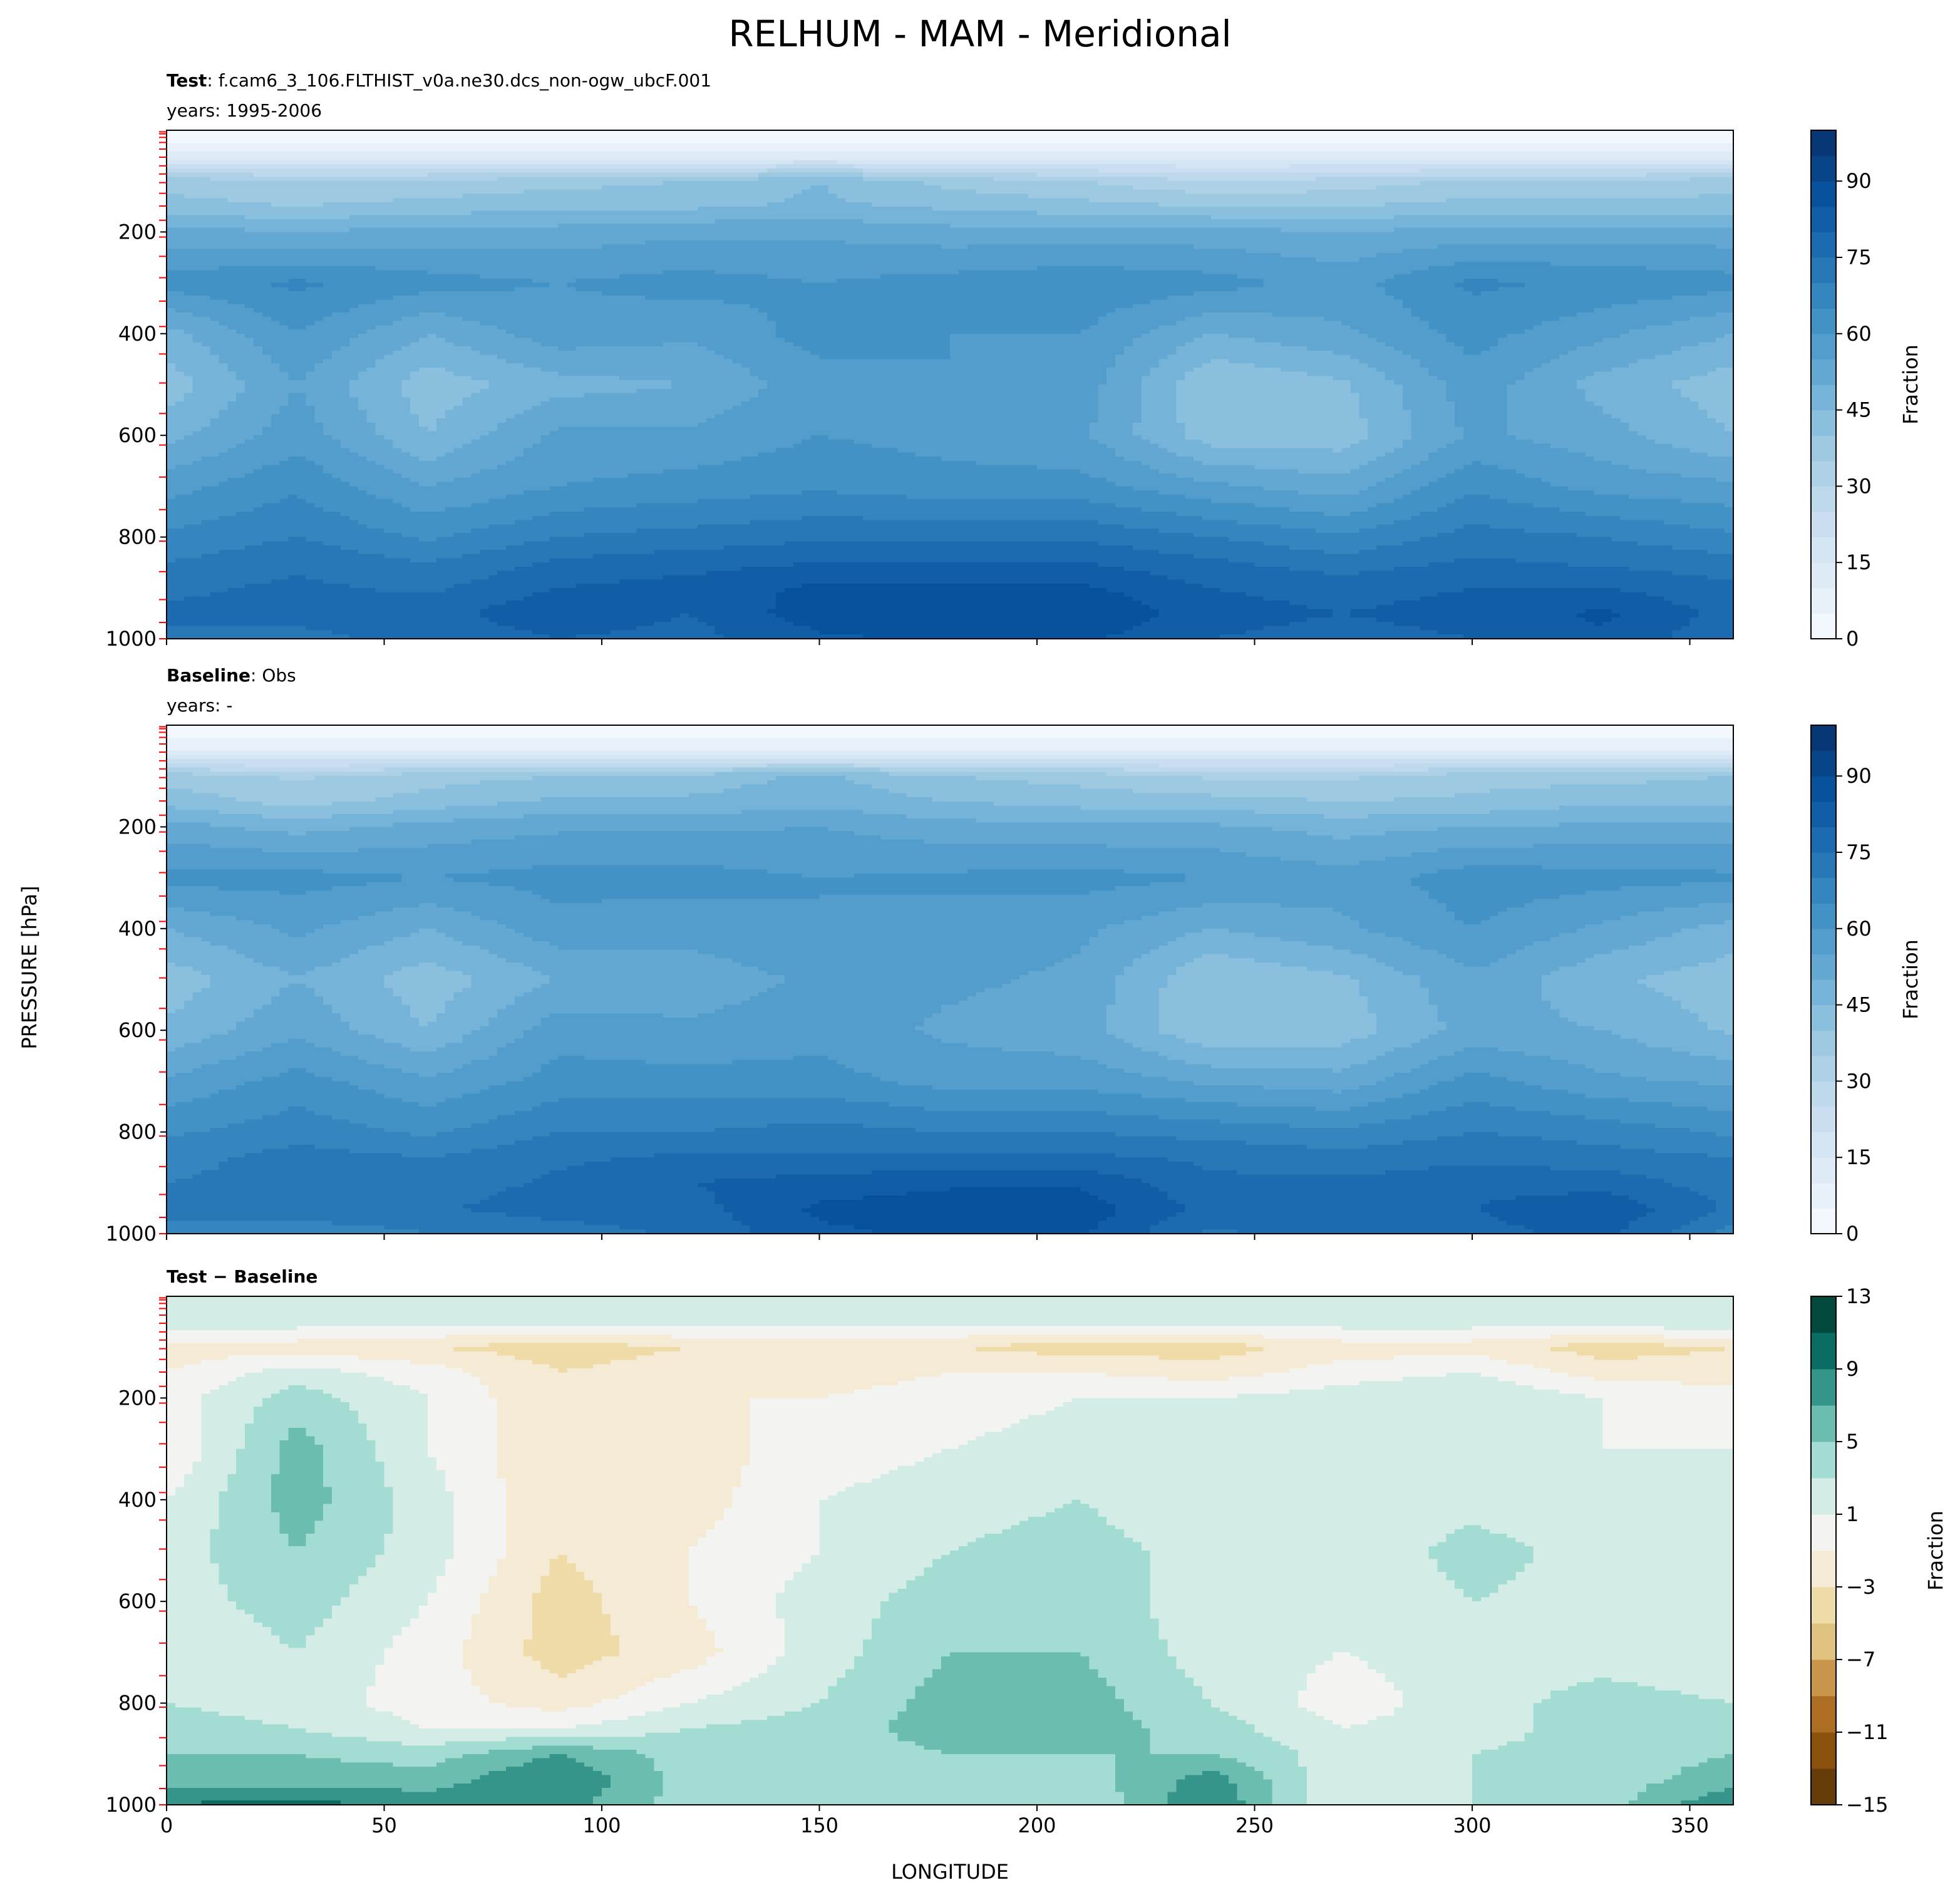 This screenshot has height=1900, width=1960. What do you see at coordinates (1690, 1826) in the screenshot?
I see `x-tick-label: 350` at bounding box center [1690, 1826].